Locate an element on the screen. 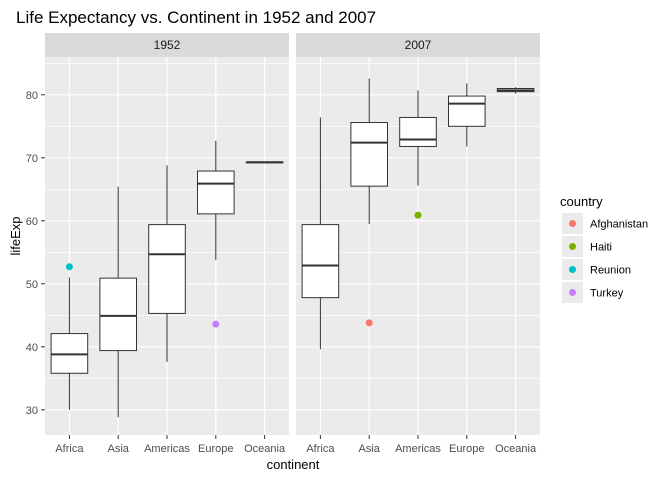 This screenshot has width=672, height=480. legend-title: country is located at coordinates (581, 201).